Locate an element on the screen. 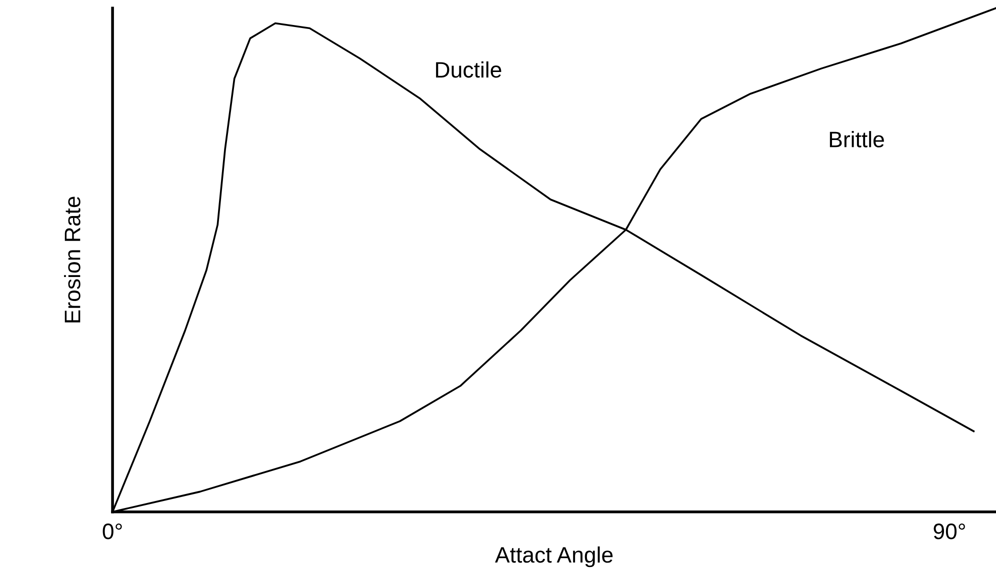  series-label: Ductile is located at coordinates (469, 69).